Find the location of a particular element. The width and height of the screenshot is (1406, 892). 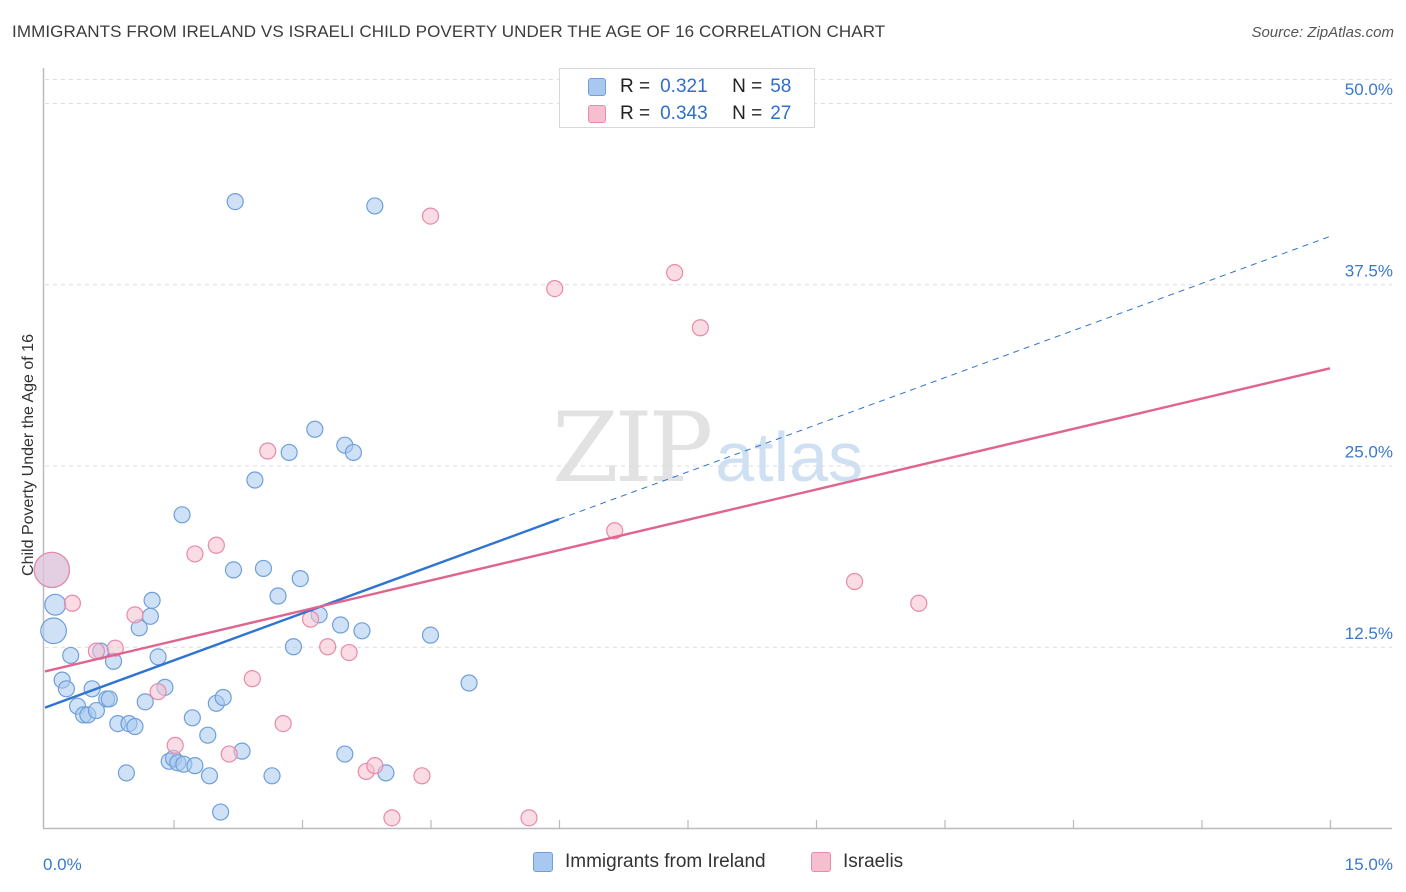

ireland-trend-line is located at coordinates (302, 613).